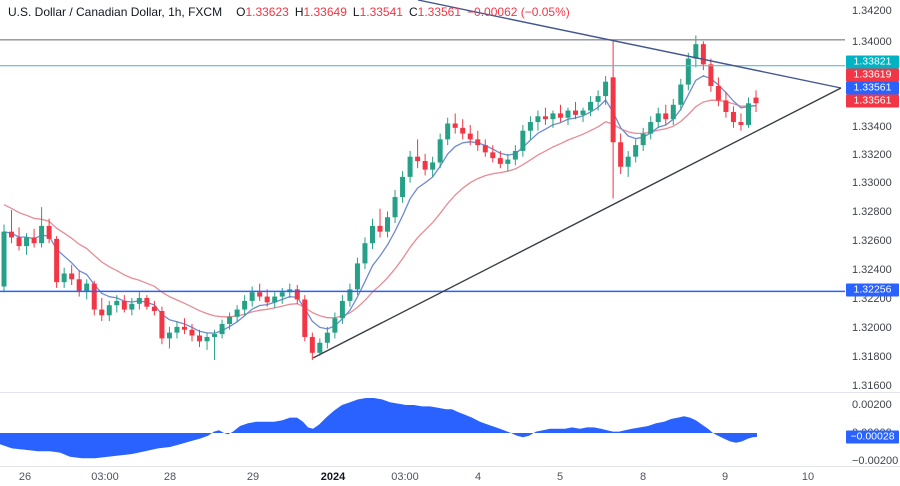 The image size is (900, 486). I want to click on oscillator-value-label: −0.00028, so click(872, 437).